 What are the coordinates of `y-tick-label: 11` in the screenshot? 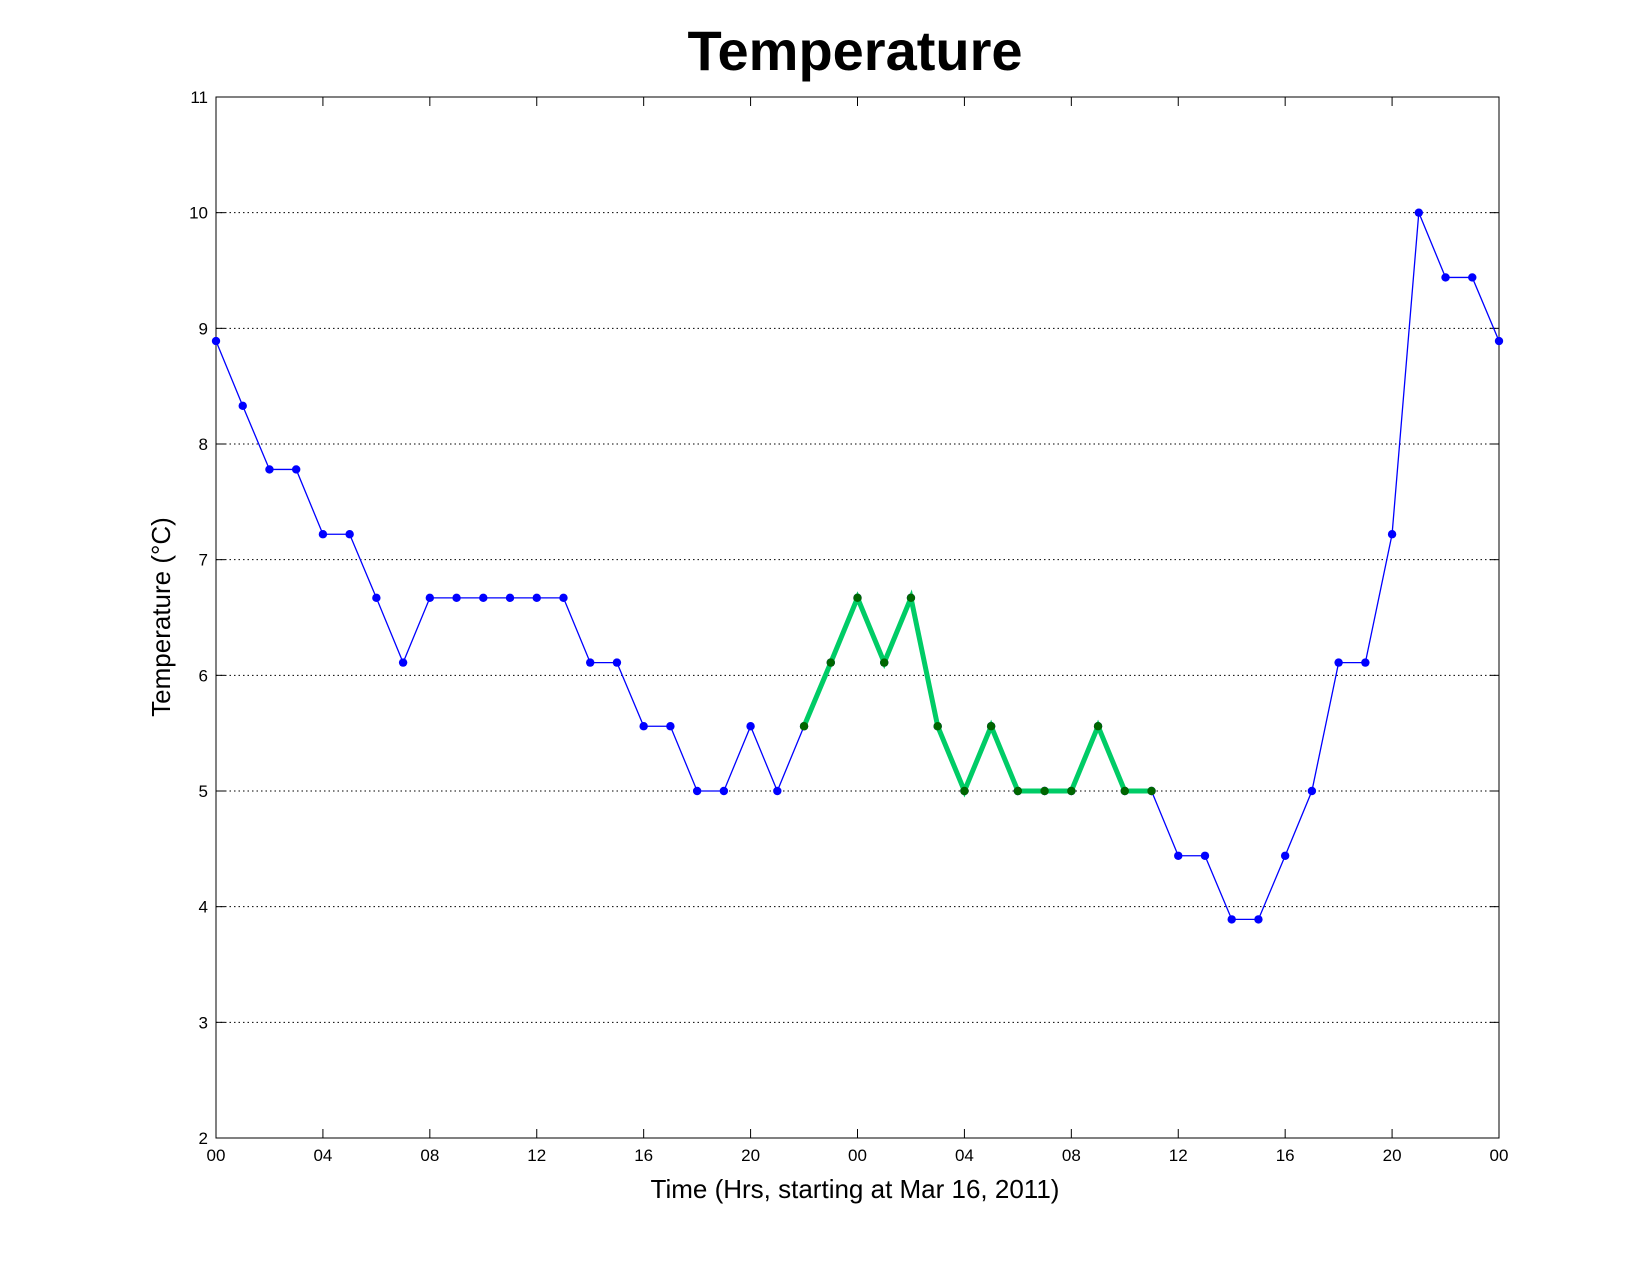 It's located at (199, 97).